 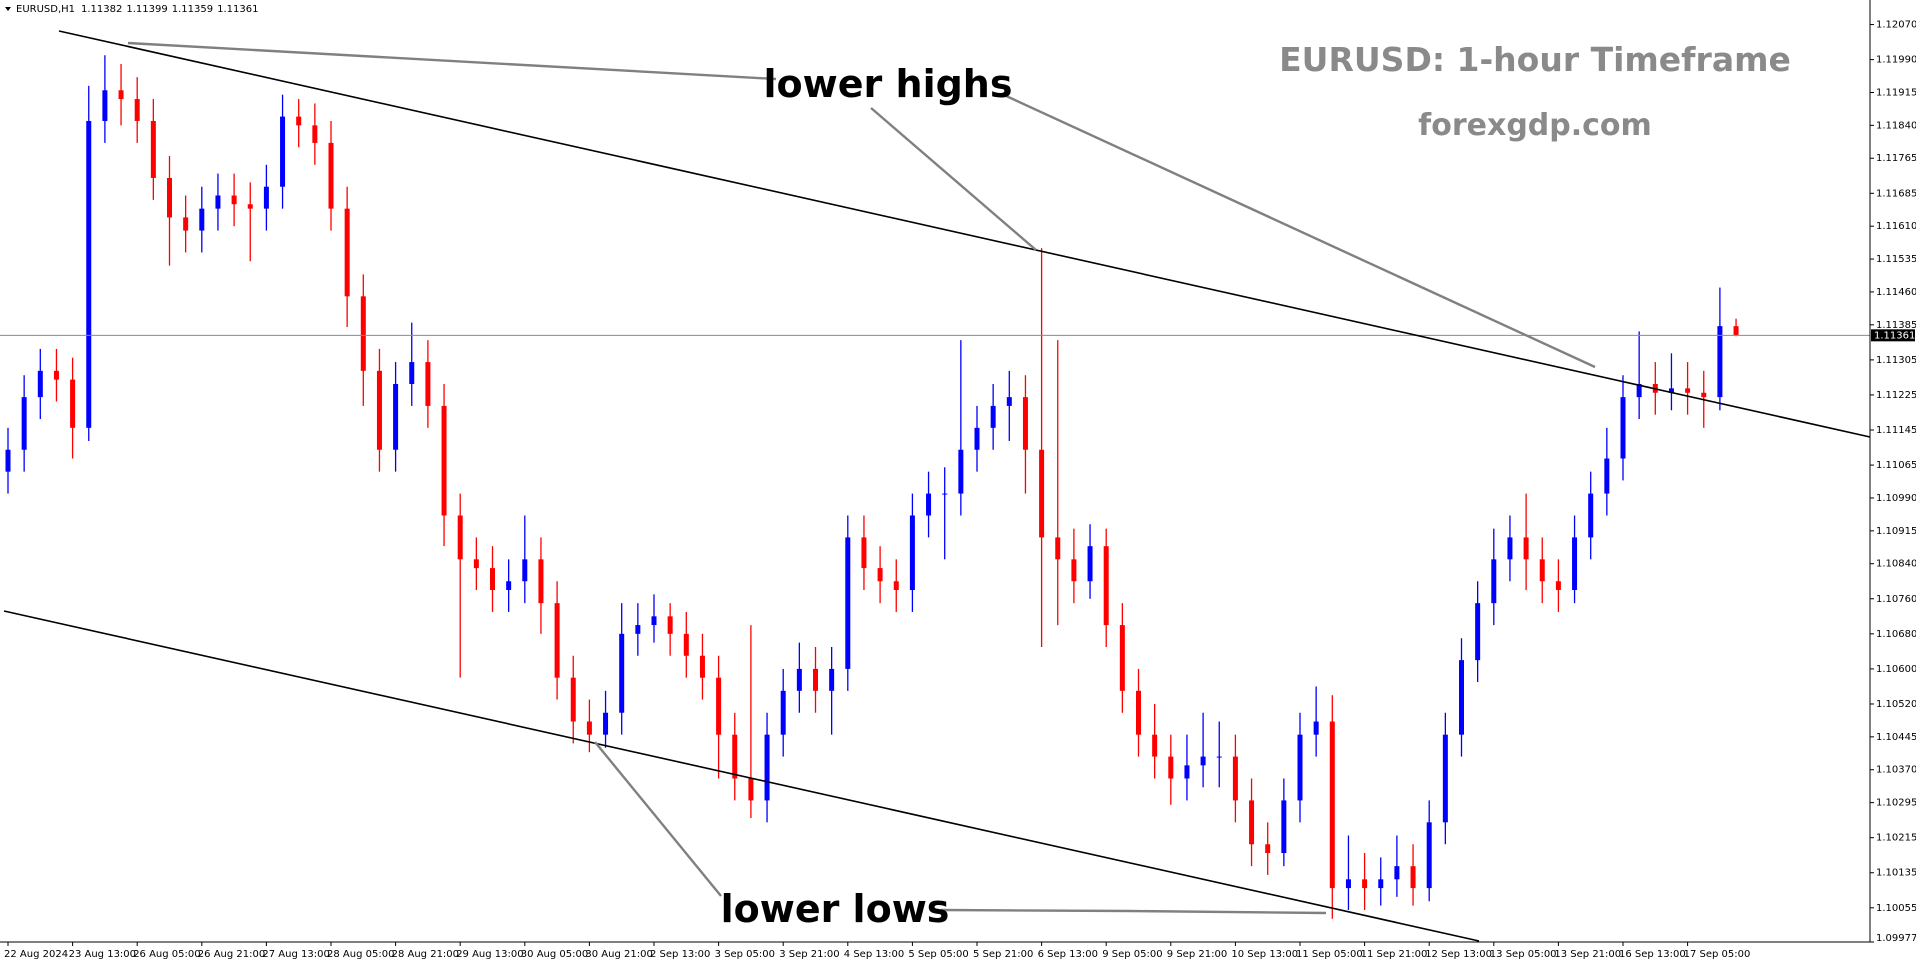 What do you see at coordinates (1896, 564) in the screenshot?
I see `y-tick-label: 1.10840` at bounding box center [1896, 564].